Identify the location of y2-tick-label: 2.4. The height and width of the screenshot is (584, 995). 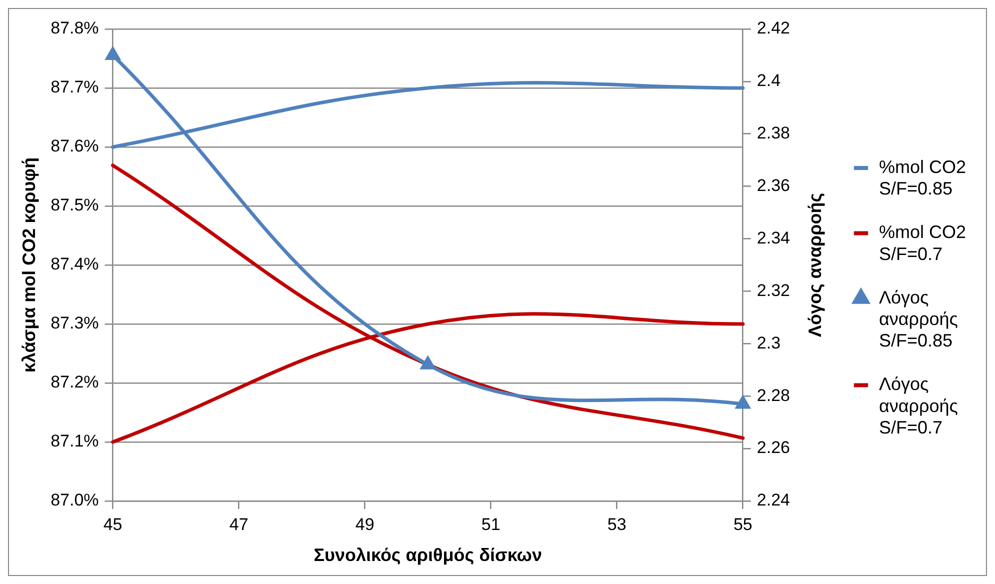
(768, 80).